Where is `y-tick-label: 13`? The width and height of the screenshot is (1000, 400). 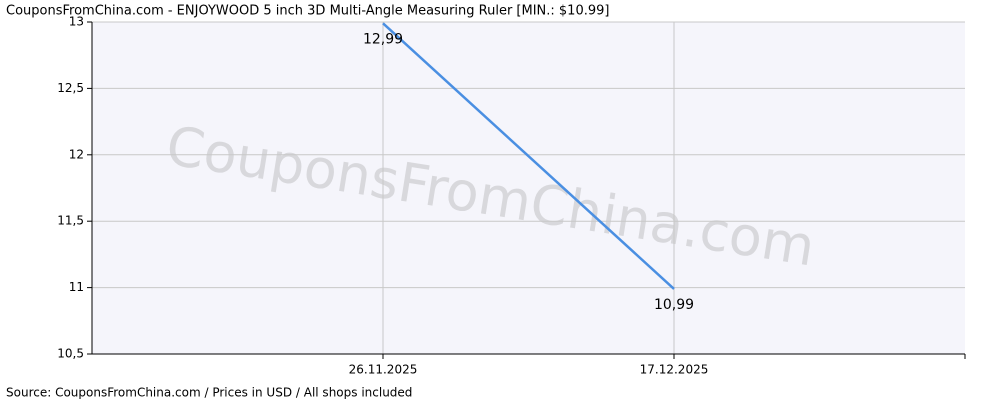
y-tick-label: 13 is located at coordinates (76, 22).